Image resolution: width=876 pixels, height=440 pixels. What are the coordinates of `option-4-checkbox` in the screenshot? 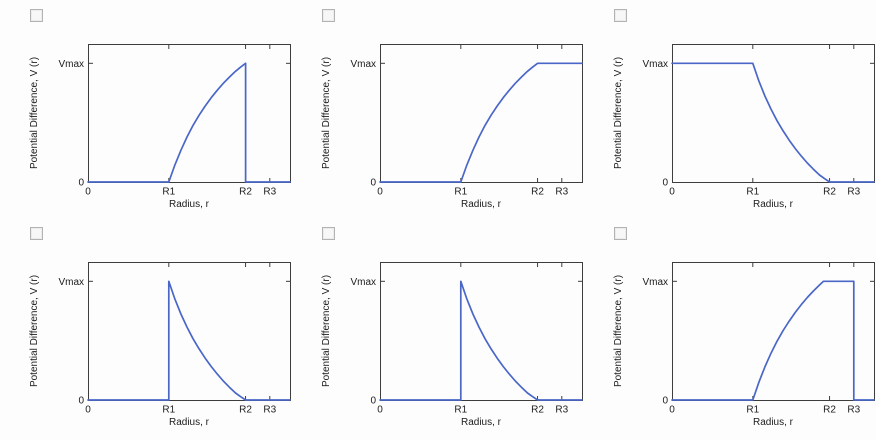 It's located at (36, 233).